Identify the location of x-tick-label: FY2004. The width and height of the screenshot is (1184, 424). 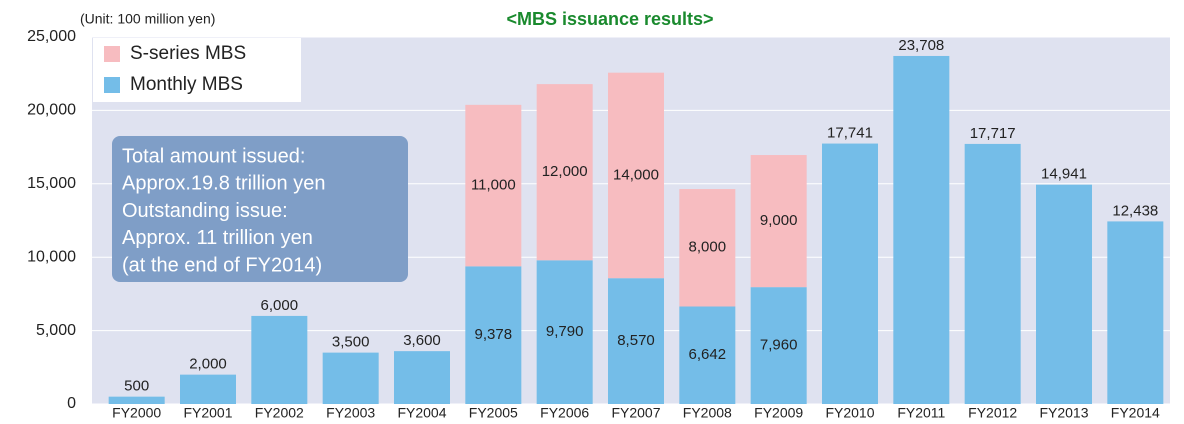
(421, 413).